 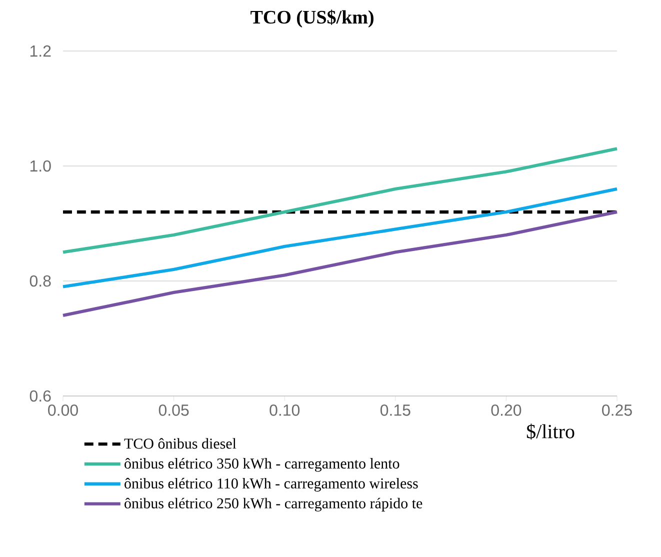 I want to click on legend-label: ônibus elétrico 110 kWh - carregamento wireless, so click(x=271, y=485).